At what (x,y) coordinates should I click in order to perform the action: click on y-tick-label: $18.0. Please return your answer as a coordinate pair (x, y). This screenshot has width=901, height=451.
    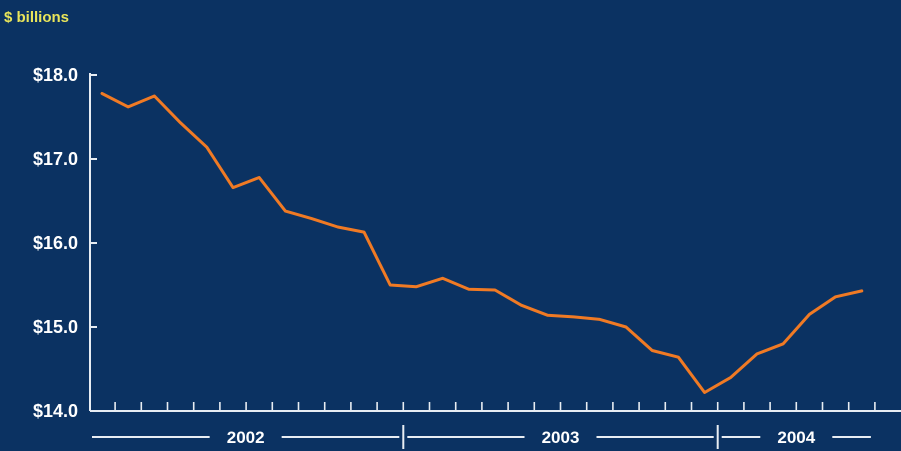
    Looking at the image, I should click on (55, 75).